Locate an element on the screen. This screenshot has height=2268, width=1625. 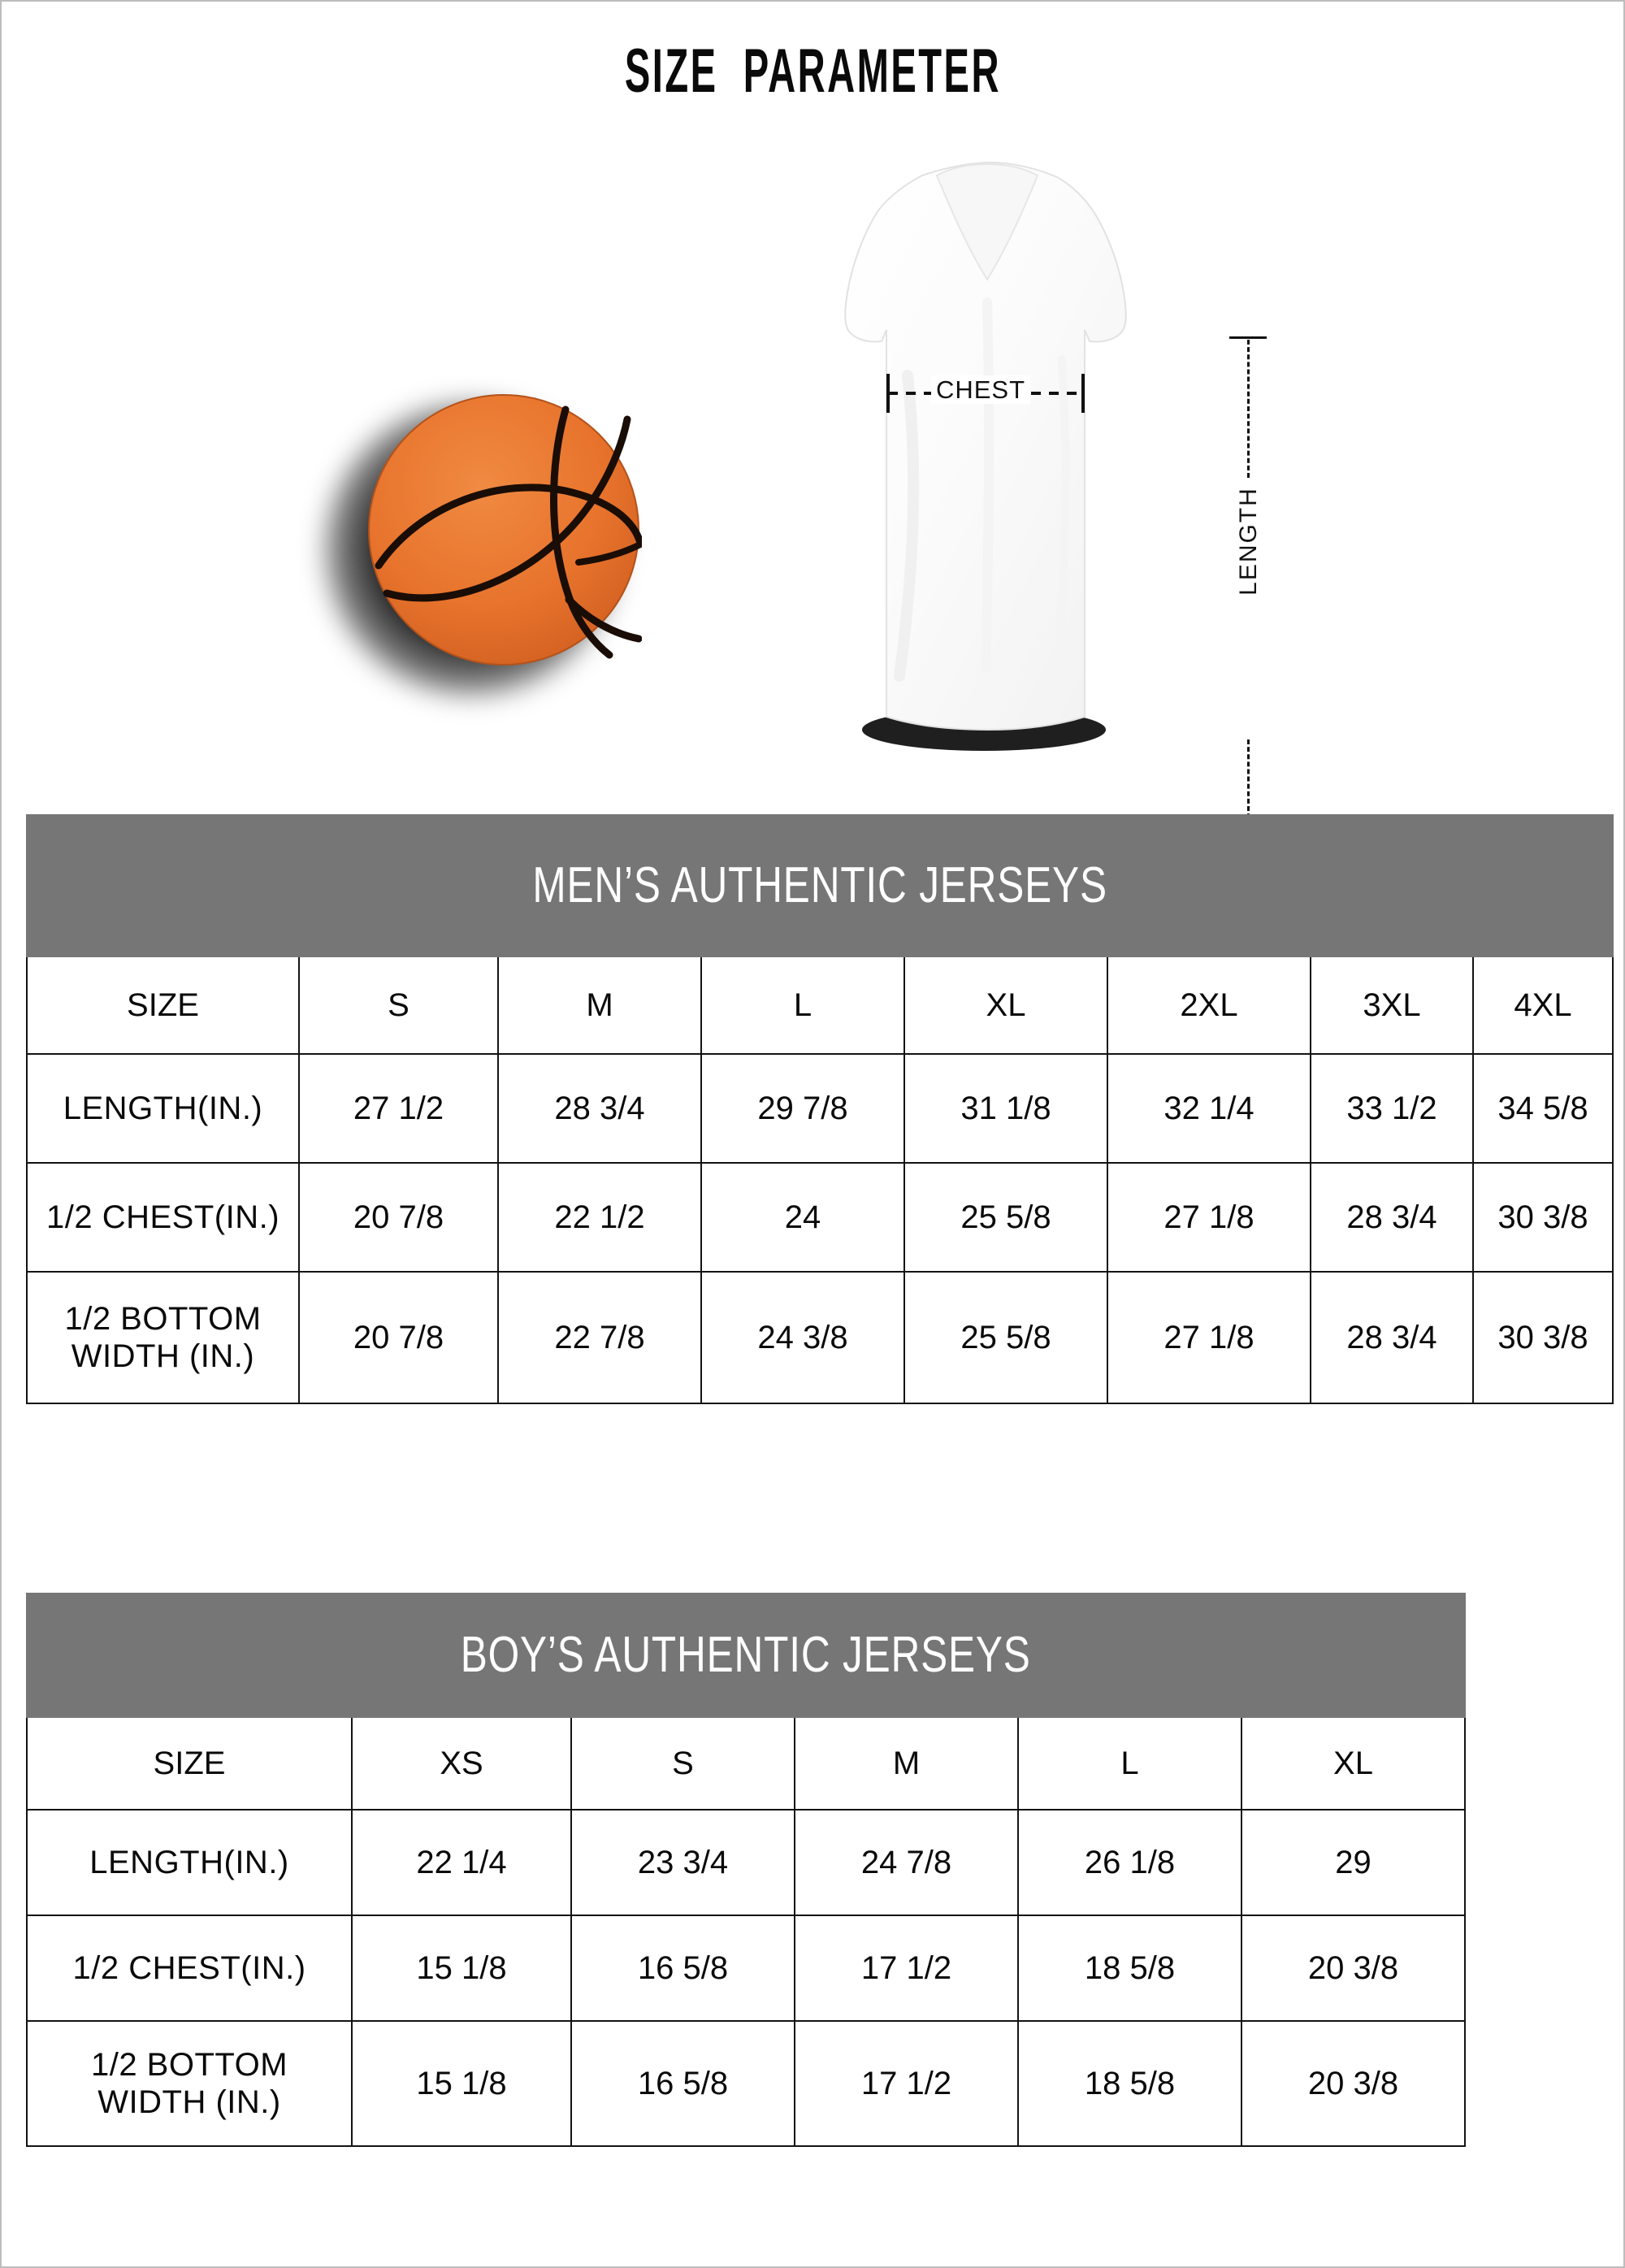
mens-header-cell-2: M is located at coordinates (600, 1005).